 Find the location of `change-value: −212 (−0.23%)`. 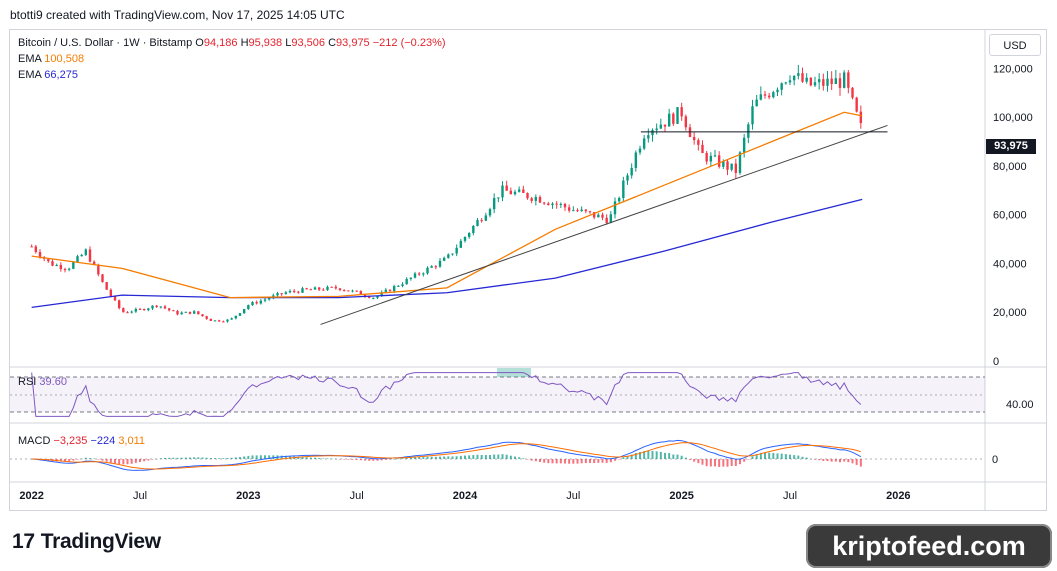

change-value: −212 (−0.23%) is located at coordinates (409, 43).